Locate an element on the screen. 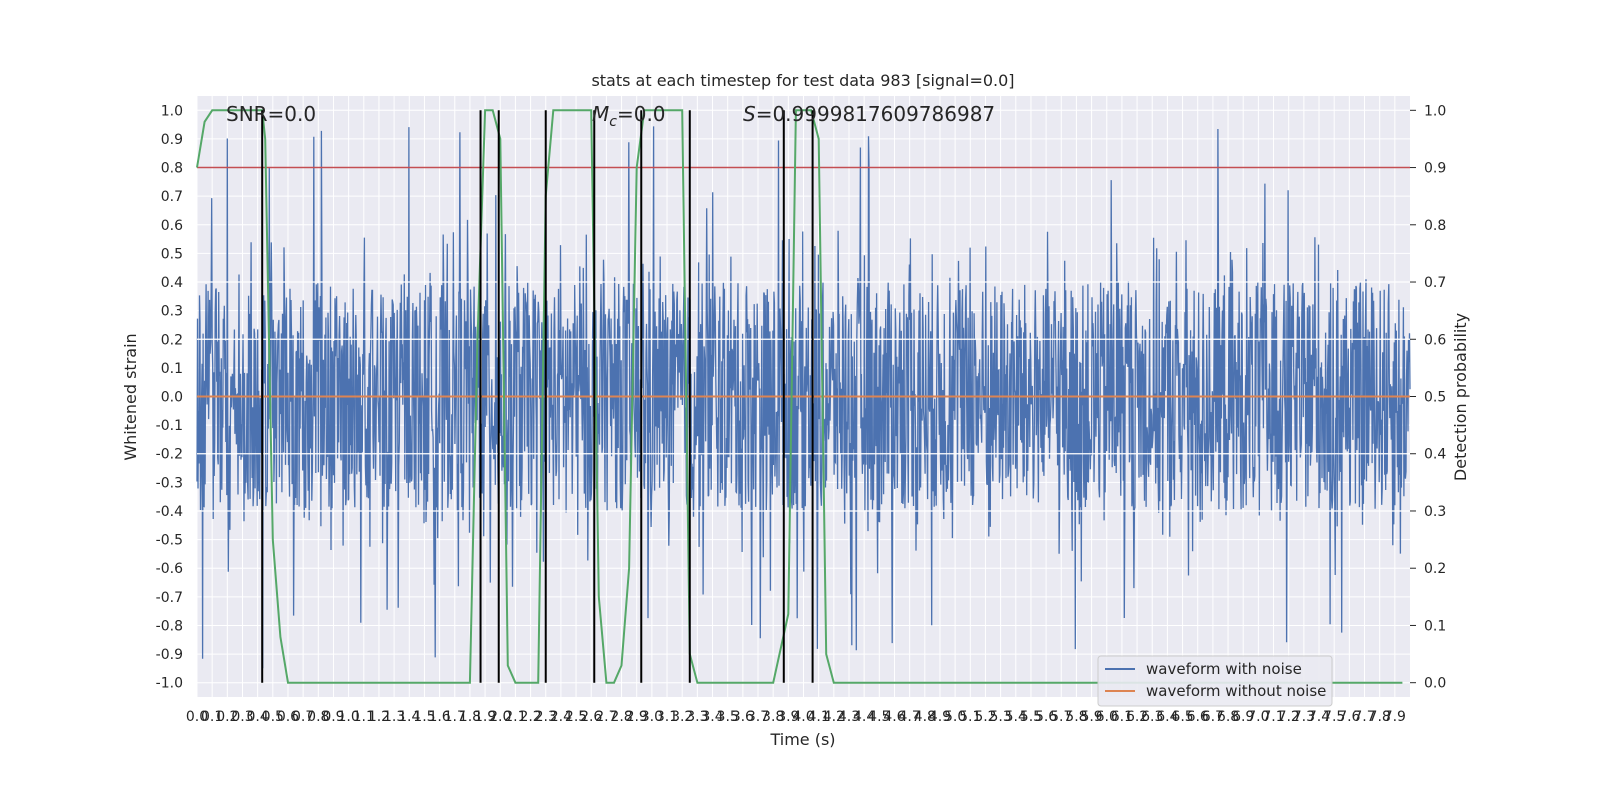 This screenshot has height=800, width=1600. y-right-tick-label: 0.9 is located at coordinates (1435, 169).